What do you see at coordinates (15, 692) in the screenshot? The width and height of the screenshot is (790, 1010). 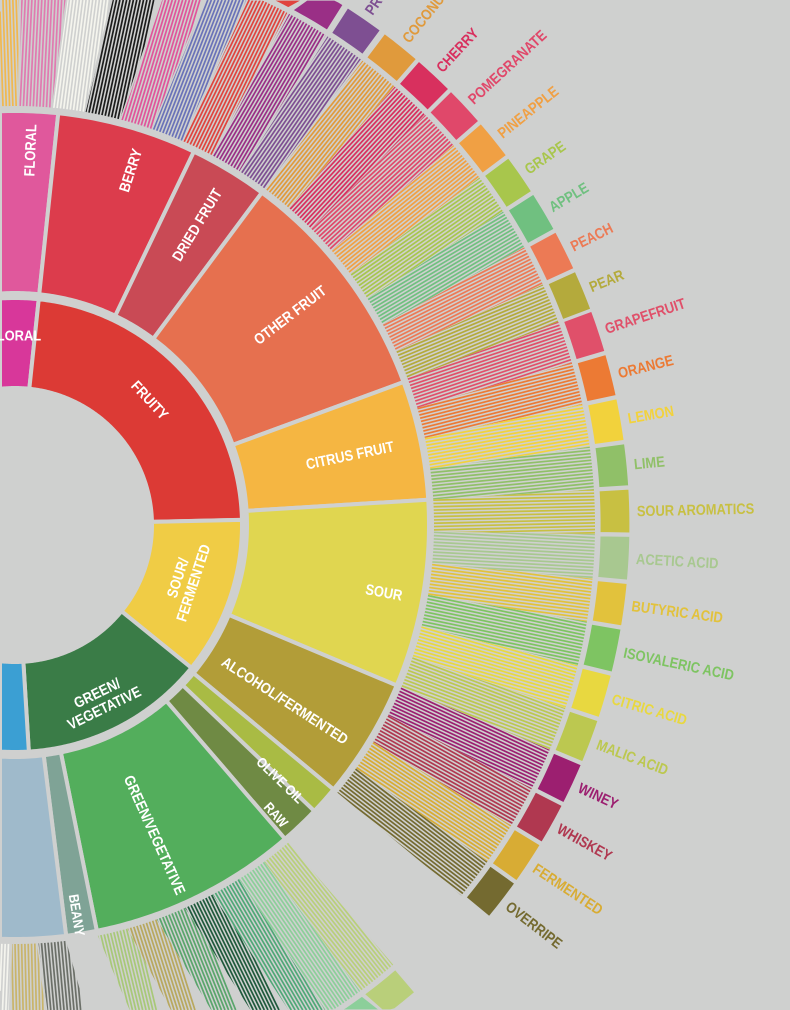 I see `inner-segment-other` at bounding box center [15, 692].